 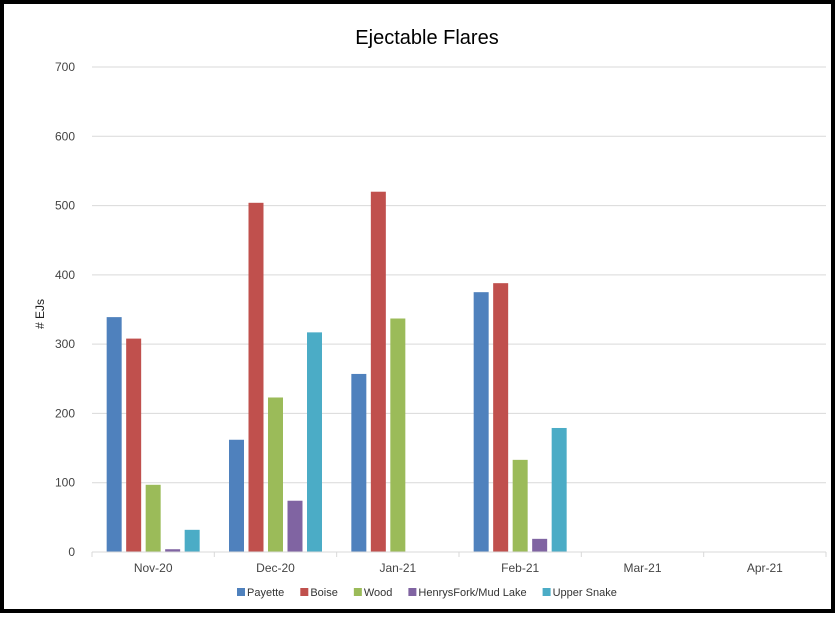 I want to click on x-tick-label: Jan-21, so click(x=397, y=568).